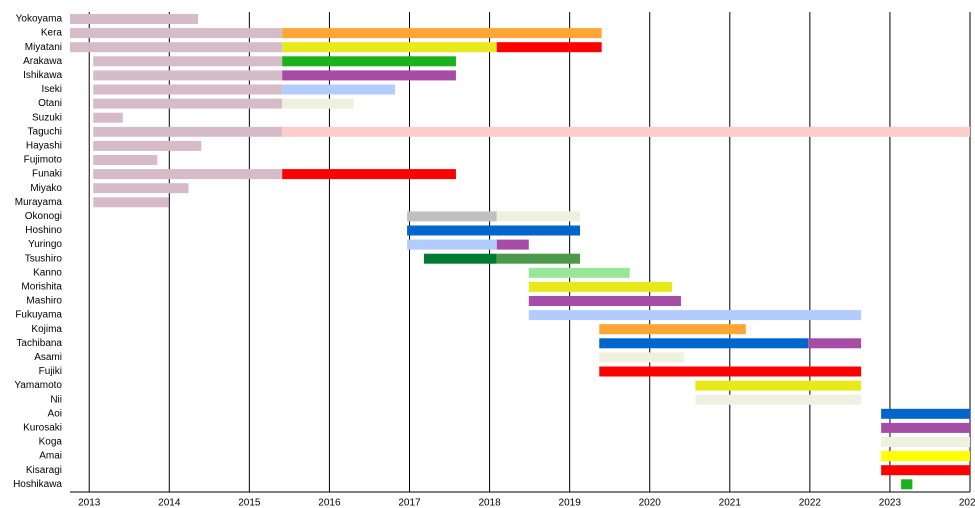  I want to click on row-label: Tachibana, so click(39, 343).